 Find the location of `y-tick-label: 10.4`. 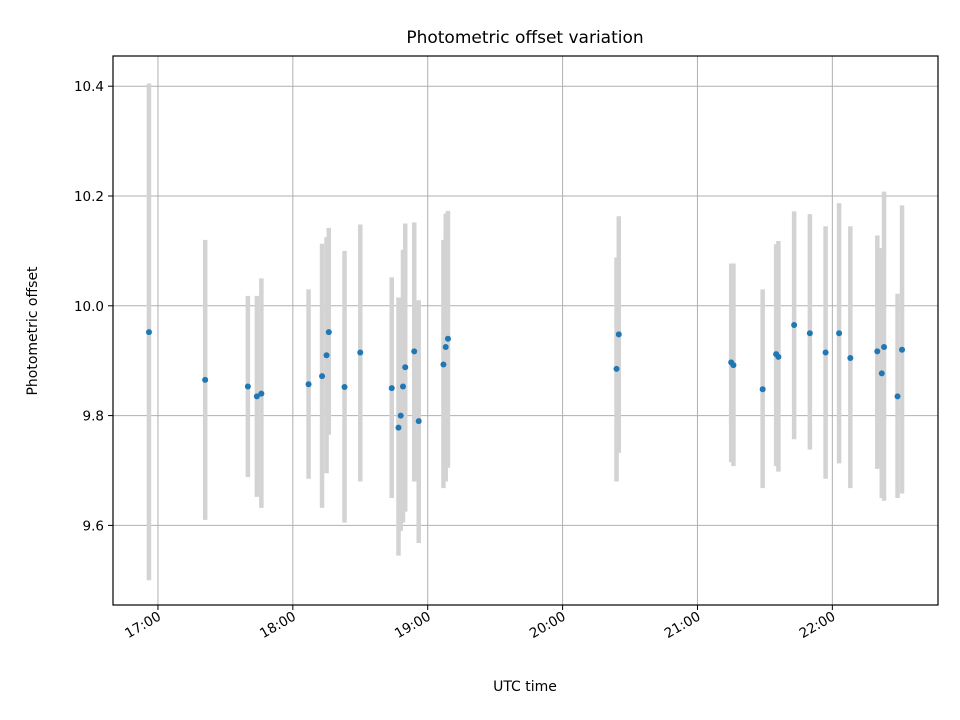

y-tick-label: 10.4 is located at coordinates (89, 87).